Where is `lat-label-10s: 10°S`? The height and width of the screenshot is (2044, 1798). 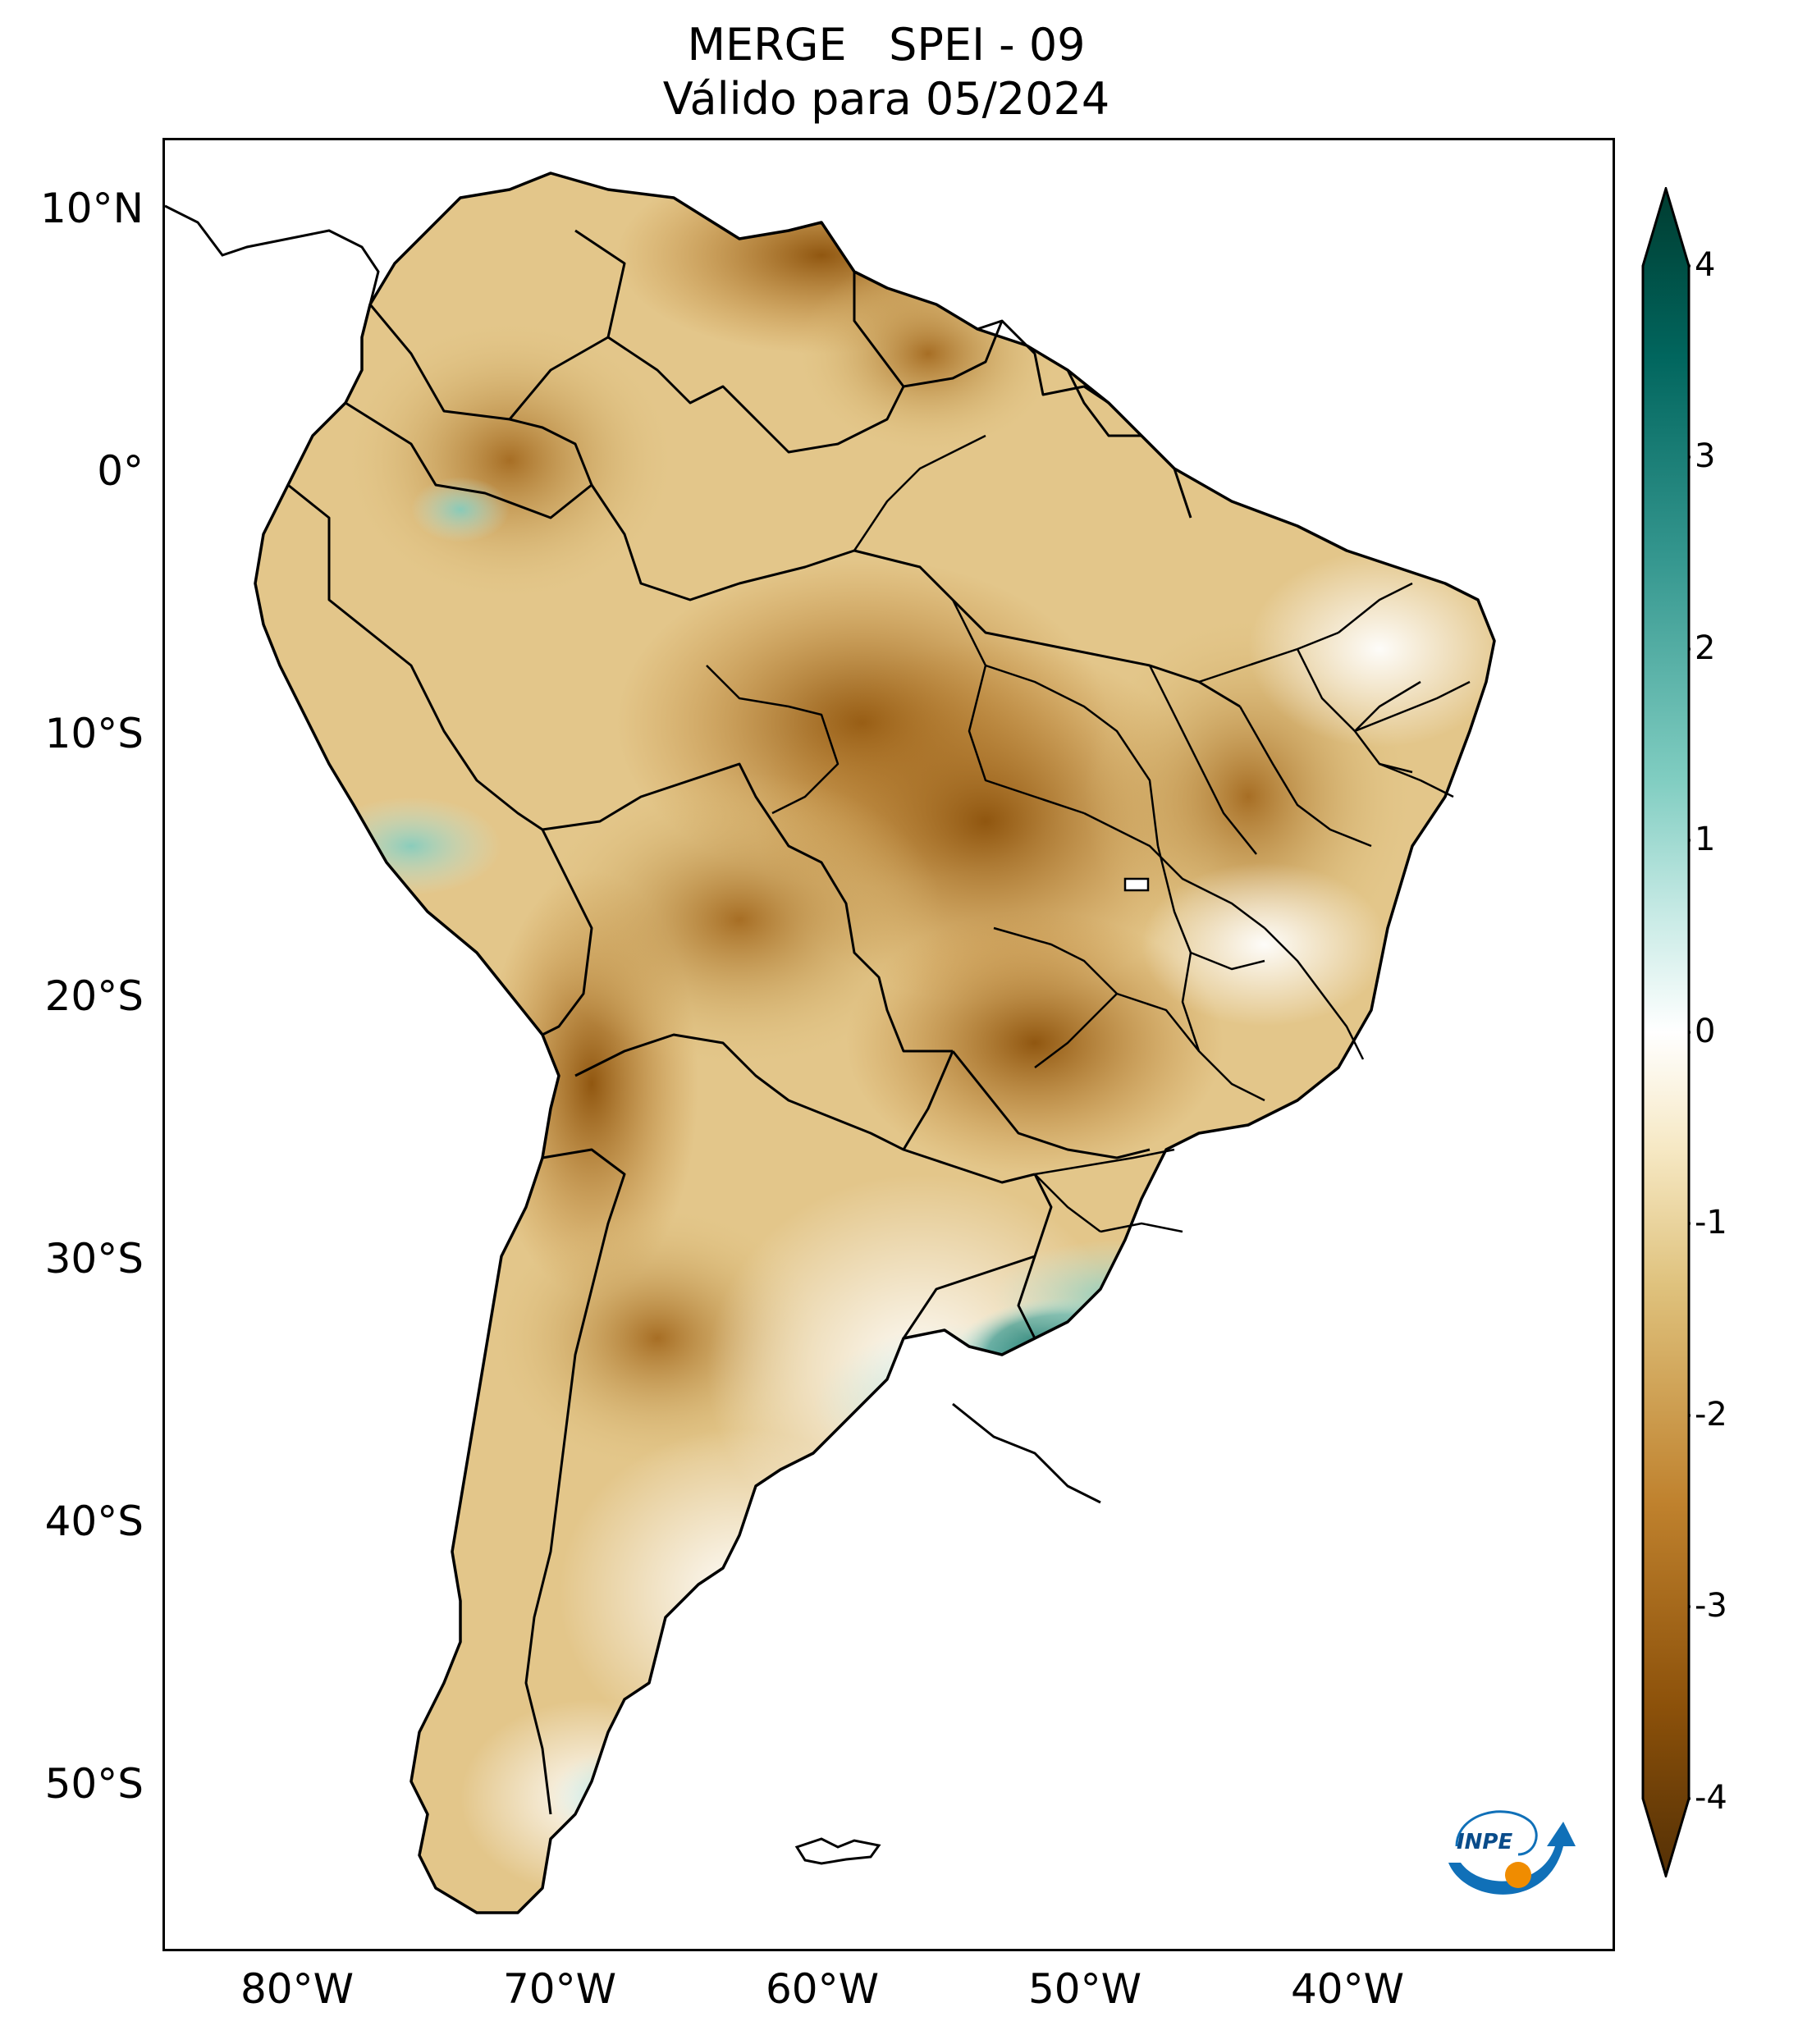
lat-label-10s: 10°S is located at coordinates (94, 733).